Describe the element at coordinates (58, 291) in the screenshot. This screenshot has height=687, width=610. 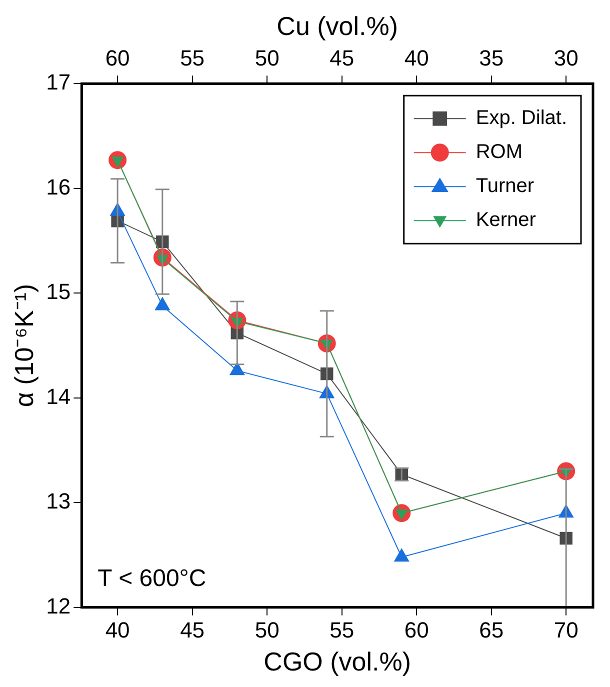
I see `y-tick-label: 15` at that location.